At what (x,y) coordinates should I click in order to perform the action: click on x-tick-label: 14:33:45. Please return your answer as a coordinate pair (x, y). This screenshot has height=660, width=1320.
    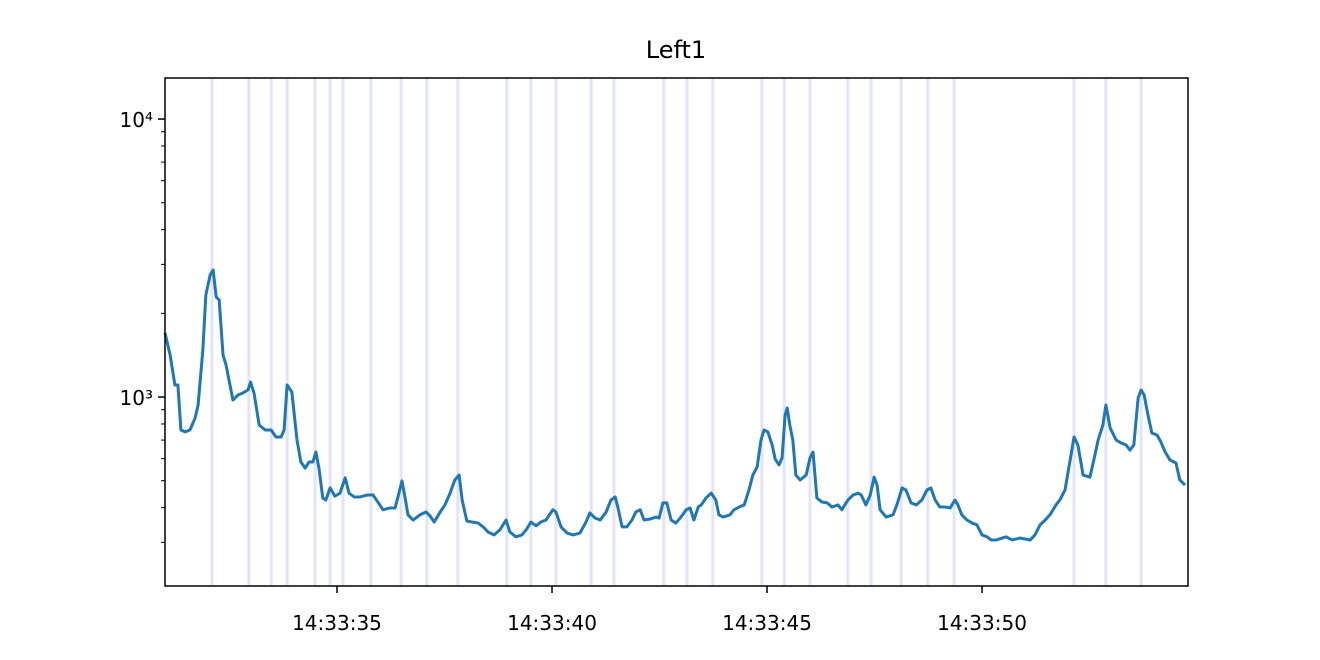
    Looking at the image, I should click on (767, 623).